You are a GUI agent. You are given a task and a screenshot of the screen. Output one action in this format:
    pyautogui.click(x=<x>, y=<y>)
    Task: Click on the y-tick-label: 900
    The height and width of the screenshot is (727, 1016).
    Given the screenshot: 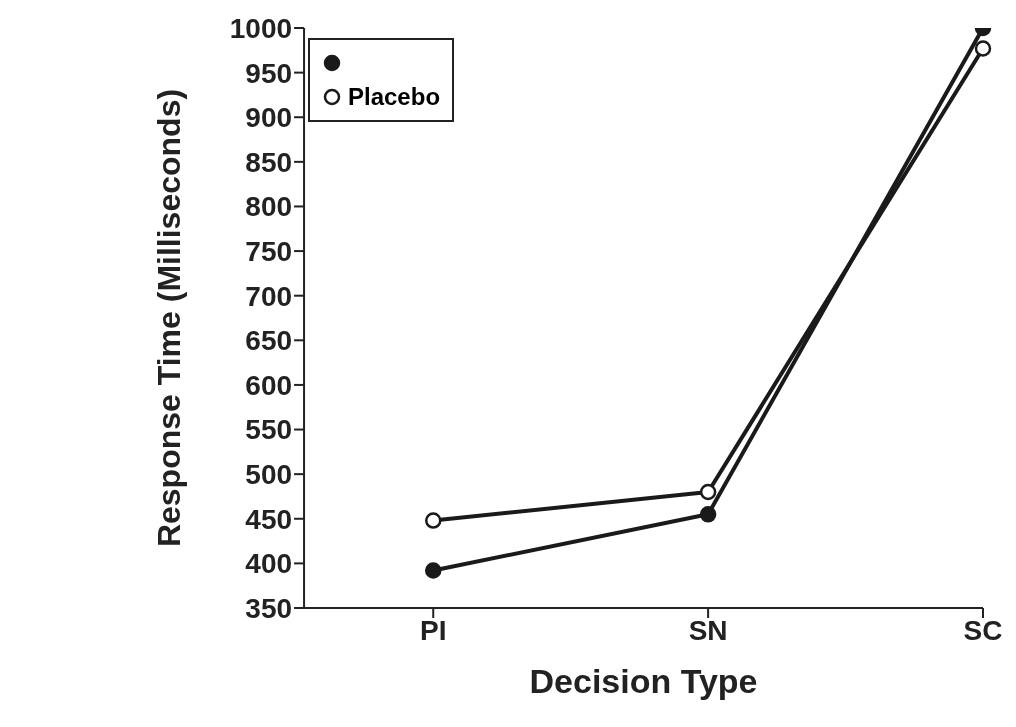 What is the action you would take?
    pyautogui.click(x=269, y=118)
    